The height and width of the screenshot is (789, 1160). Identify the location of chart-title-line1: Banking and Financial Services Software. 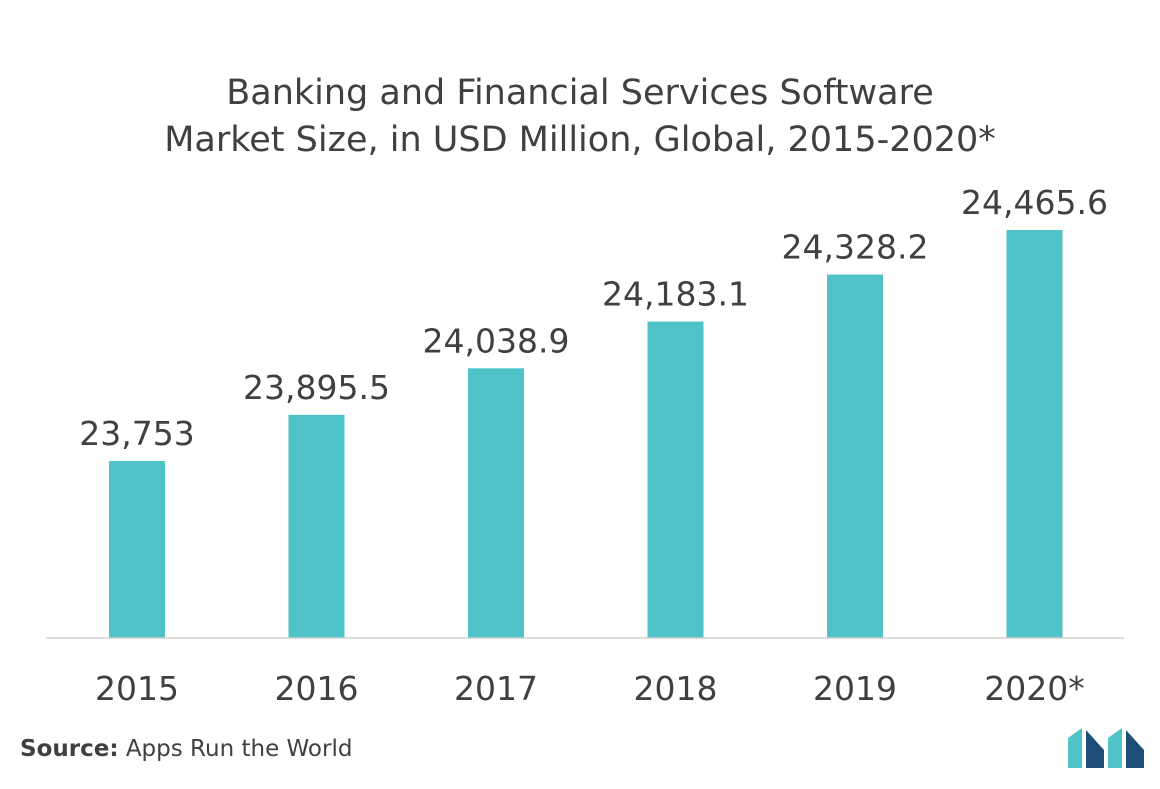
(580, 93).